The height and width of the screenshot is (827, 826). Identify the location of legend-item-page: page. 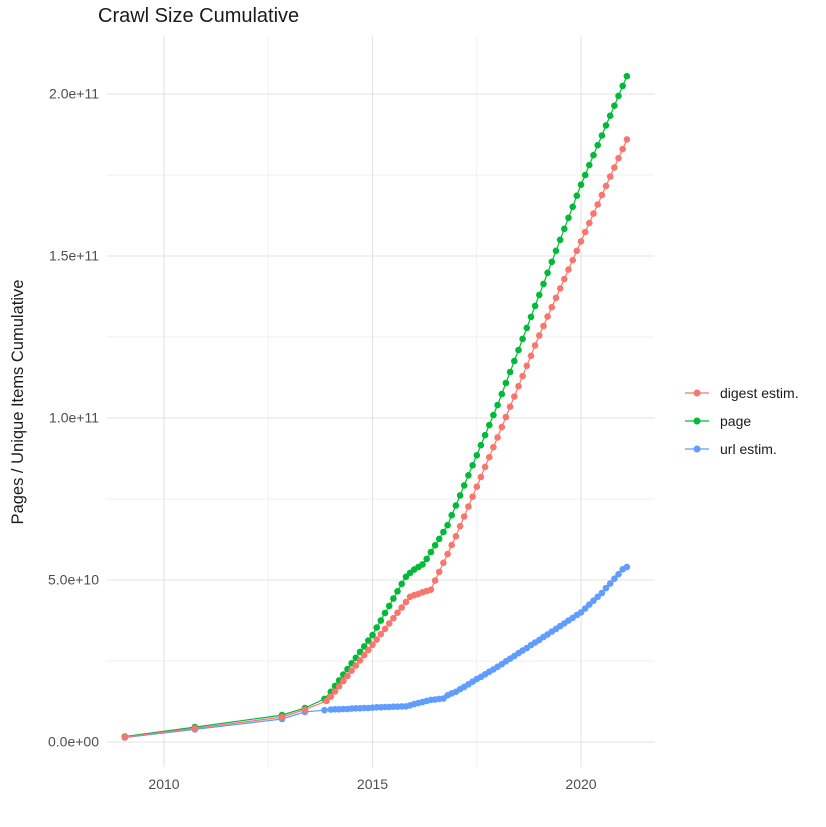
(741, 420).